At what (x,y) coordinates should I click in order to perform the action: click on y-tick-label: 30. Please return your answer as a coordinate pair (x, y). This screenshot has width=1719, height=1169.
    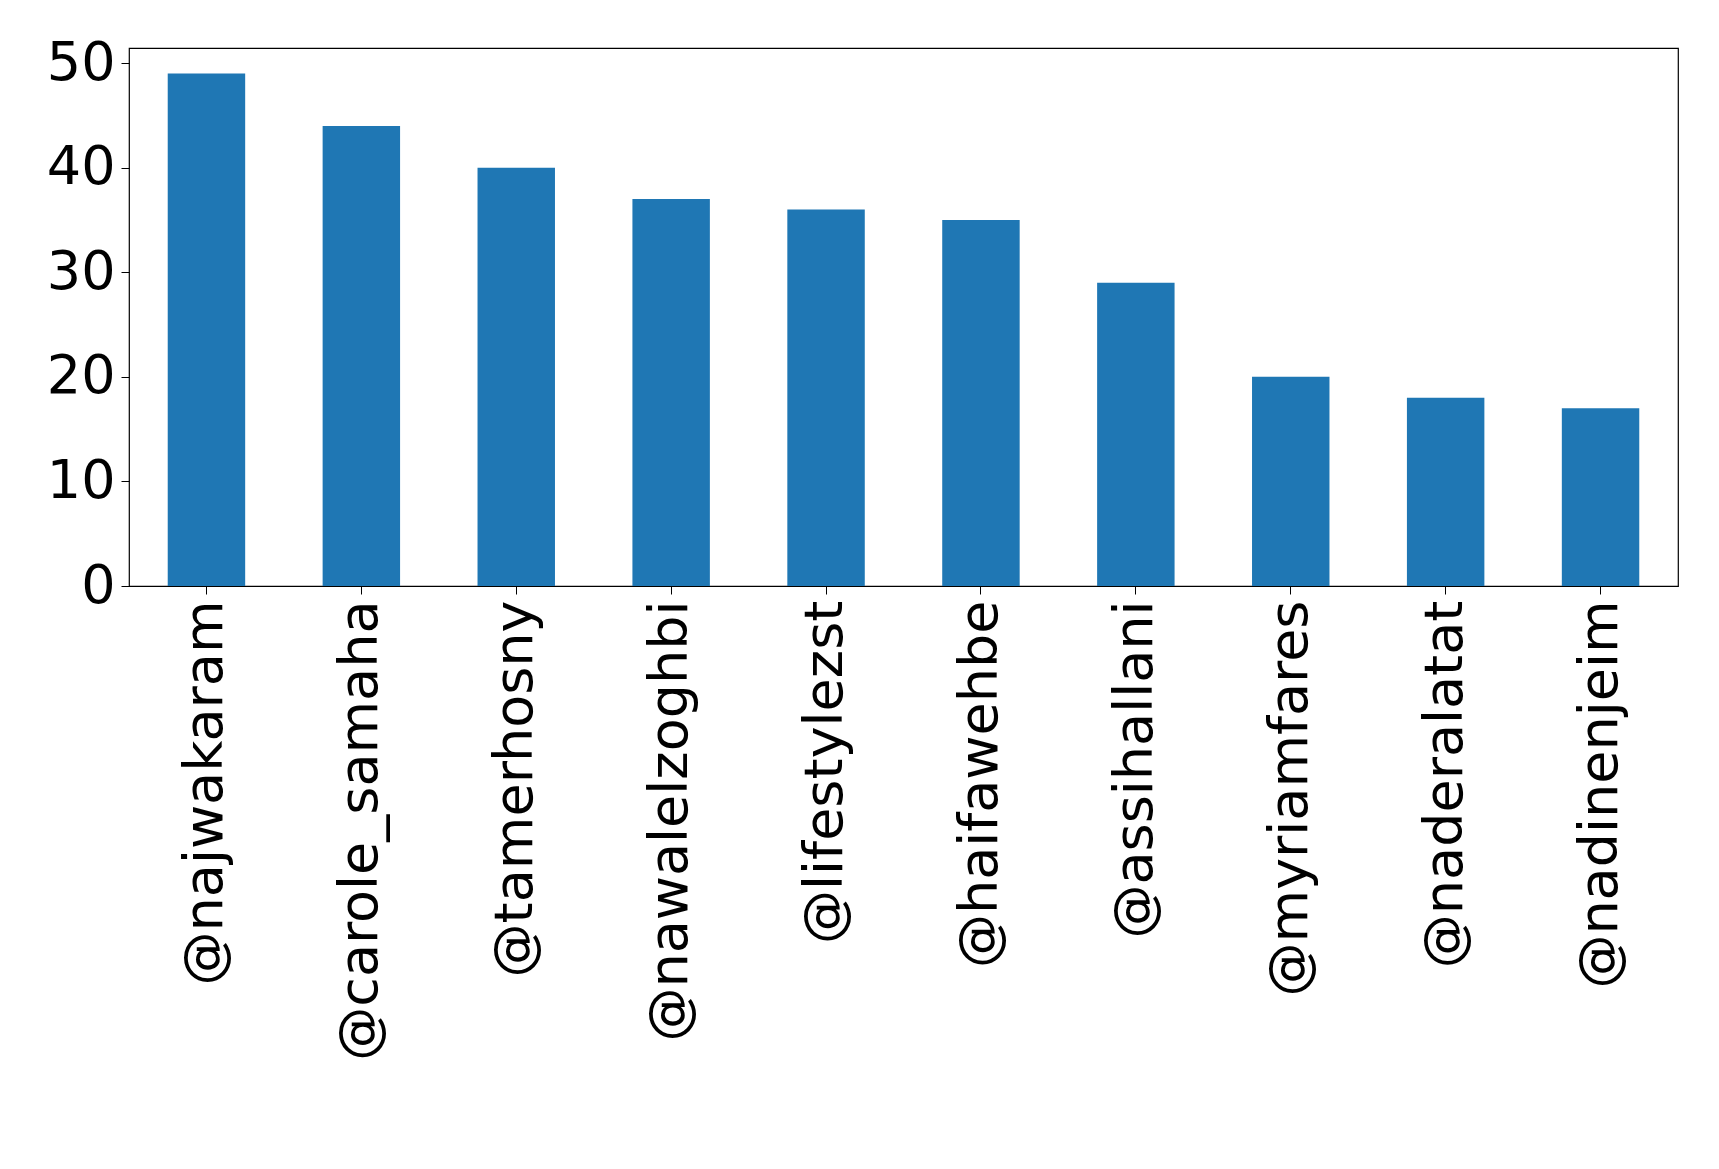
    Looking at the image, I should click on (81, 270).